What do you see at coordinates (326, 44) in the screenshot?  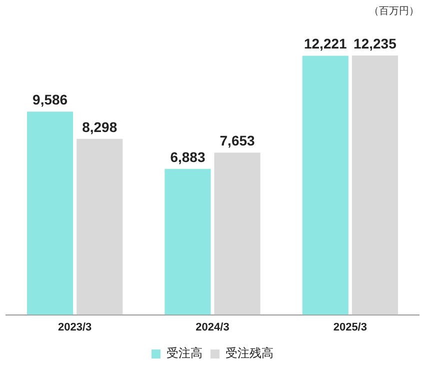 I see `data-label: 12,221` at bounding box center [326, 44].